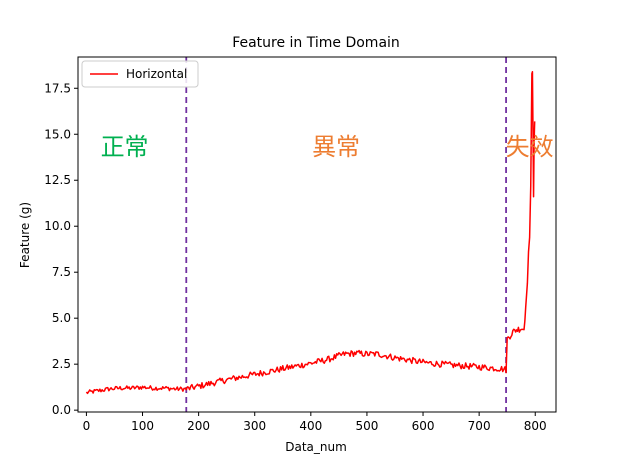  I want to click on y-tick-label: 0.0, so click(61, 410).